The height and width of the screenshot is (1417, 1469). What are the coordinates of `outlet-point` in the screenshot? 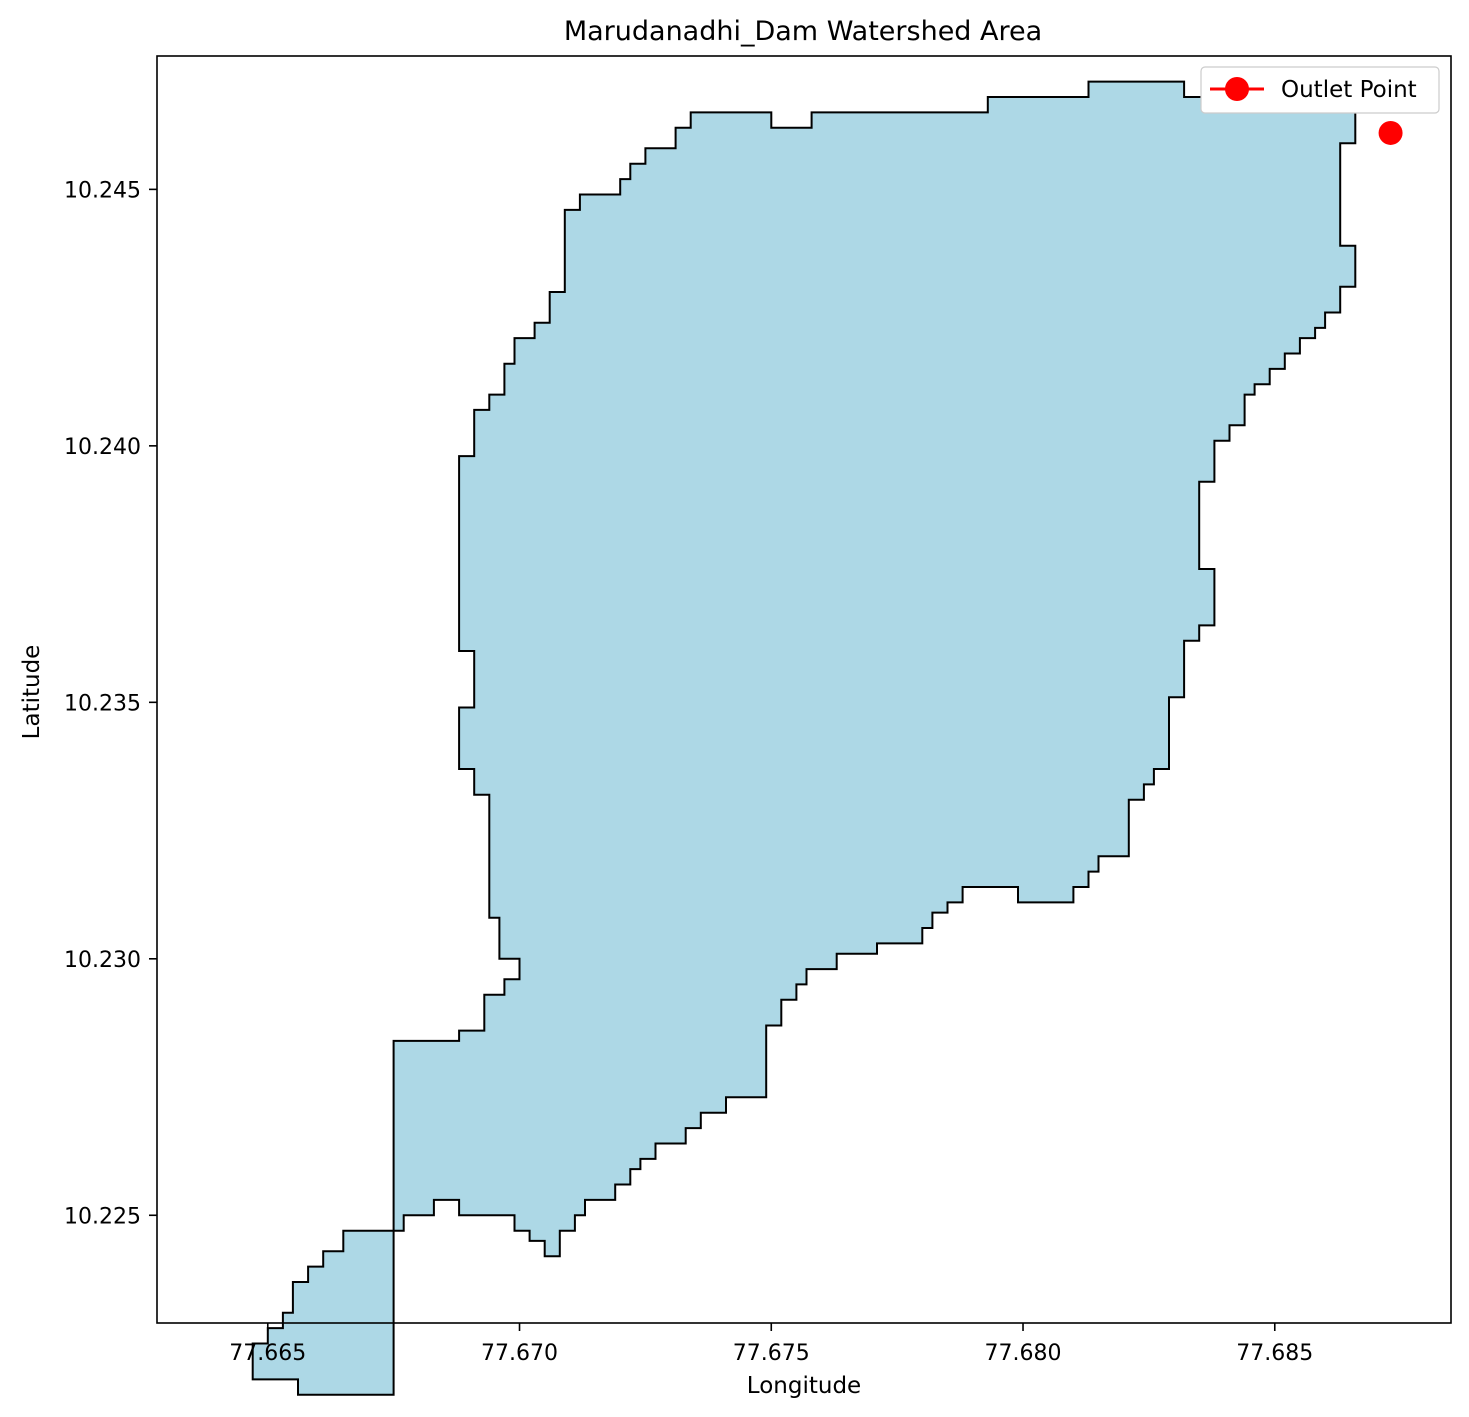 It's located at (1390, 132).